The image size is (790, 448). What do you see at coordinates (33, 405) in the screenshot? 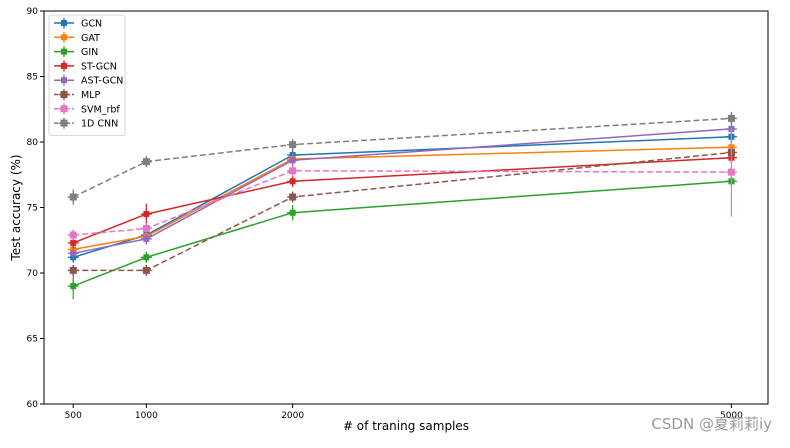
I see `y-tick-label: 60` at bounding box center [33, 405].